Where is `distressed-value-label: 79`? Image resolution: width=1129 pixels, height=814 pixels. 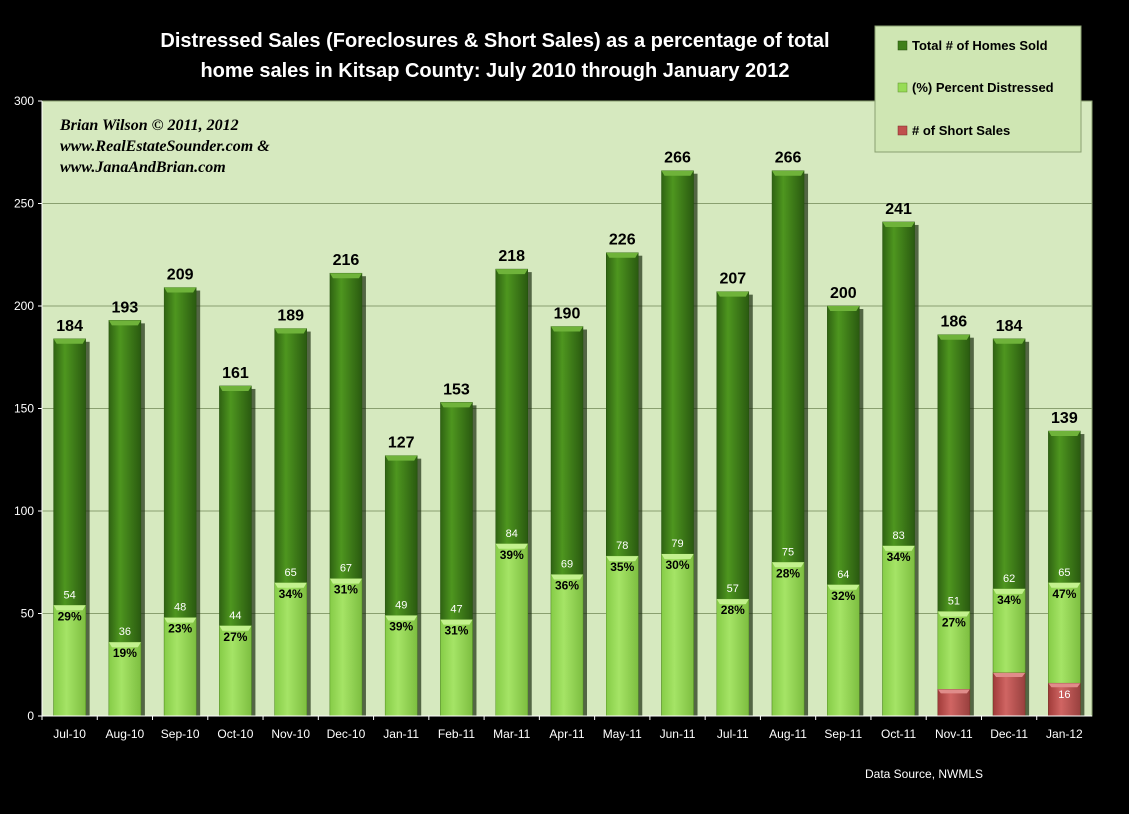 distressed-value-label: 79 is located at coordinates (677, 544).